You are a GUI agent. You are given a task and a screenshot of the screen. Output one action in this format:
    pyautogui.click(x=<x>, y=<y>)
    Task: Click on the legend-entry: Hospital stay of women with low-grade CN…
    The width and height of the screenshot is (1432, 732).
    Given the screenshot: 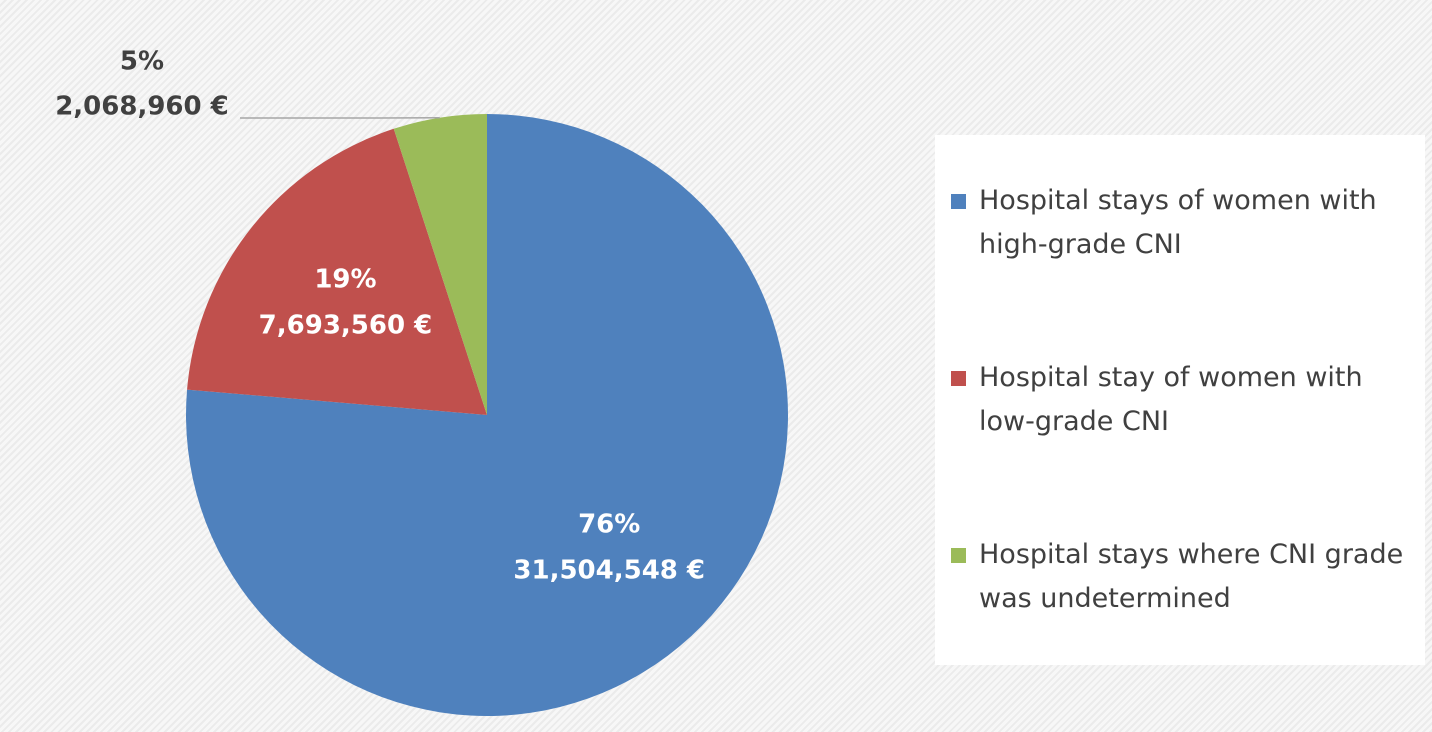 What is the action you would take?
    pyautogui.click(x=1172, y=400)
    